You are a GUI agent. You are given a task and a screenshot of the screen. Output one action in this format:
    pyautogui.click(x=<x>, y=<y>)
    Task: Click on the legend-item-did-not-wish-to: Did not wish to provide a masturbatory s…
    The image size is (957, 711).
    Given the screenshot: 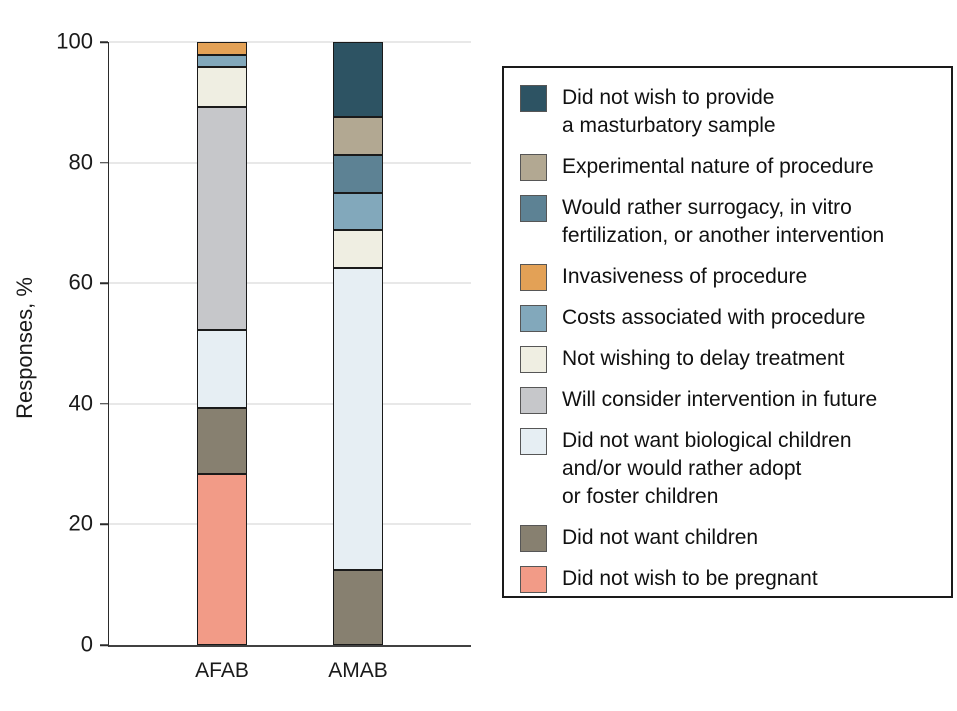 What is the action you would take?
    pyautogui.click(x=727, y=112)
    